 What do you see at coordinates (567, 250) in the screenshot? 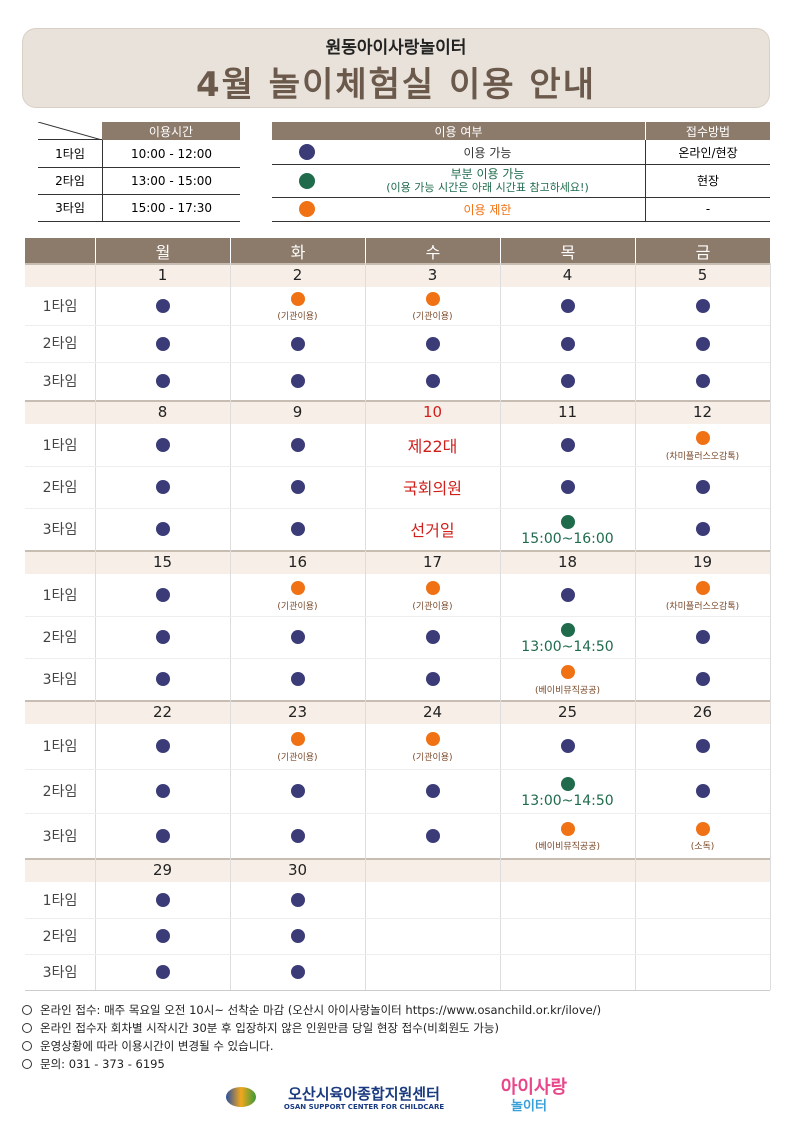
I see `day-name: 목` at bounding box center [567, 250].